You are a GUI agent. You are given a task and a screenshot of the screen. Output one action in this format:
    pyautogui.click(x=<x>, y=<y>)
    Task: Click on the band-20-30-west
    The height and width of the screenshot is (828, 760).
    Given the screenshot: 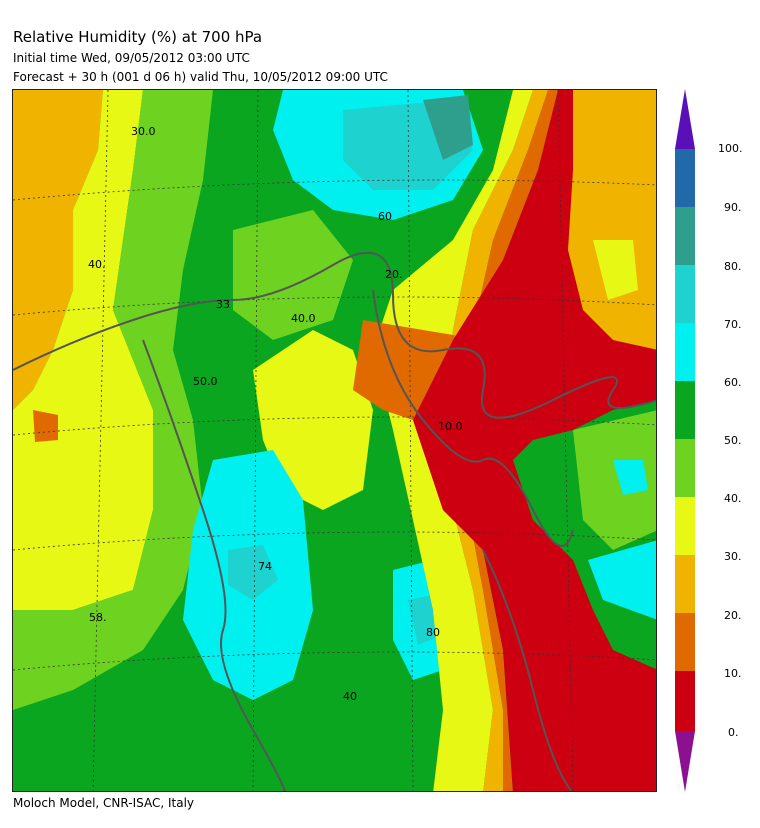 What is the action you would take?
    pyautogui.click(x=58, y=250)
    